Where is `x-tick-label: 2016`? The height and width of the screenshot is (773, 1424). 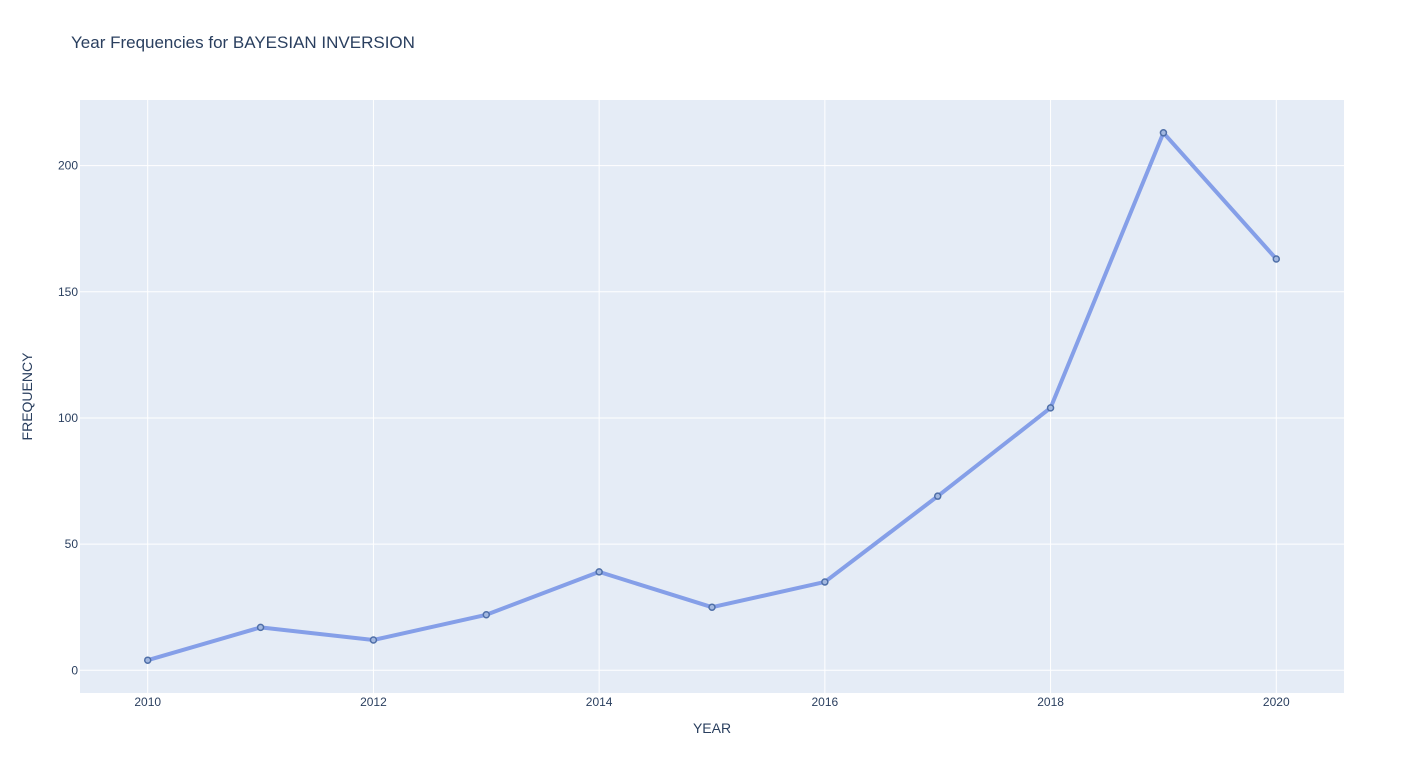
x-tick-label: 2016 is located at coordinates (825, 702).